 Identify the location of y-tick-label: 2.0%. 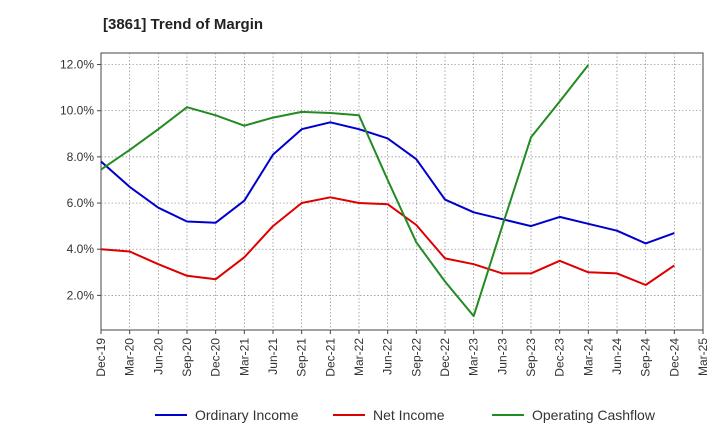
(81, 295).